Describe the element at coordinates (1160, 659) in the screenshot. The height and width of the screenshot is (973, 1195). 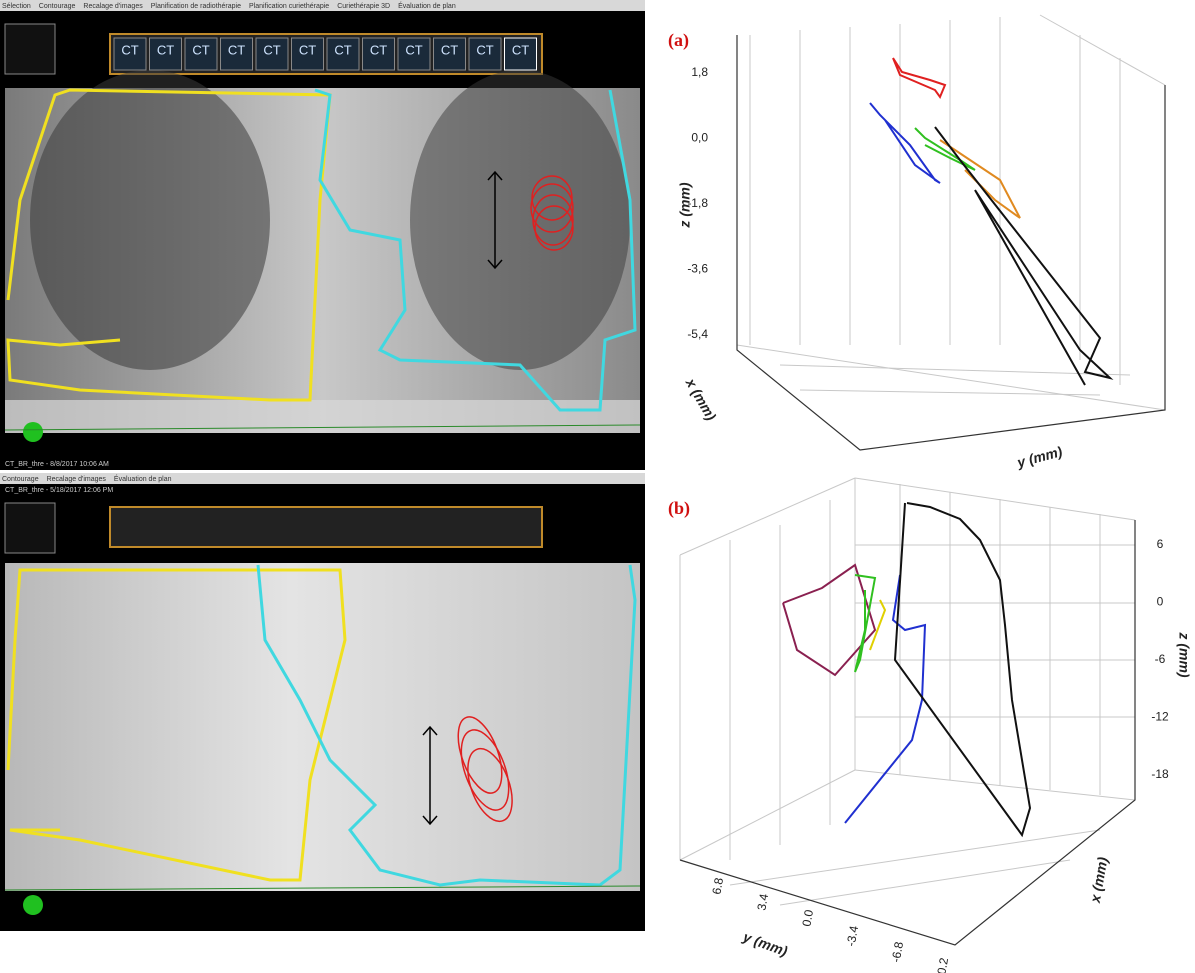
I see `z-tick-label: -6` at that location.